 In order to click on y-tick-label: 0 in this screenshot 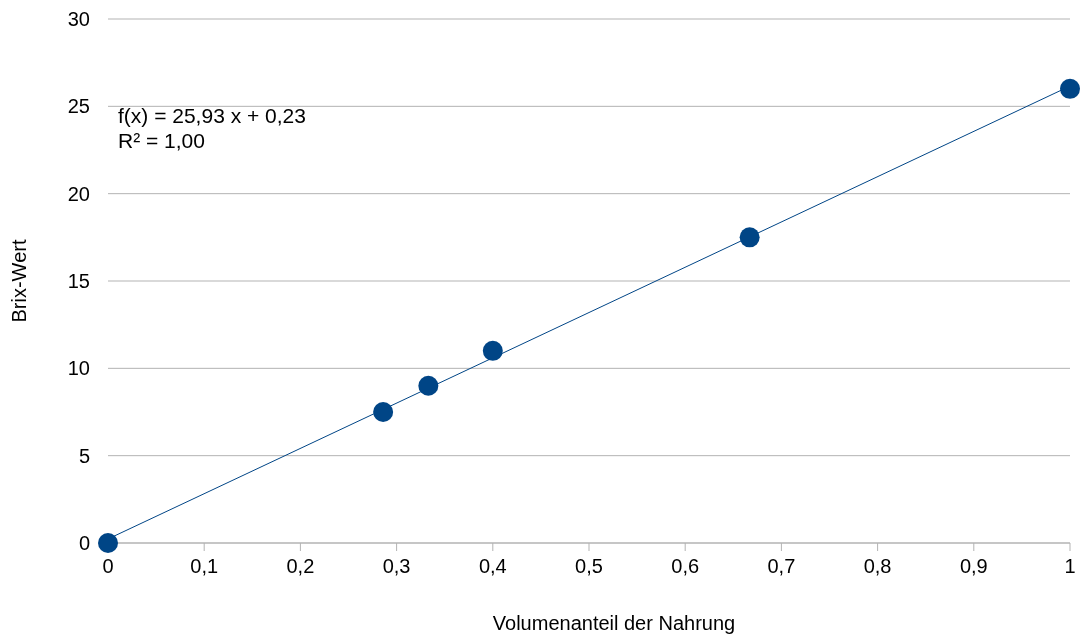, I will do `click(84, 543)`.